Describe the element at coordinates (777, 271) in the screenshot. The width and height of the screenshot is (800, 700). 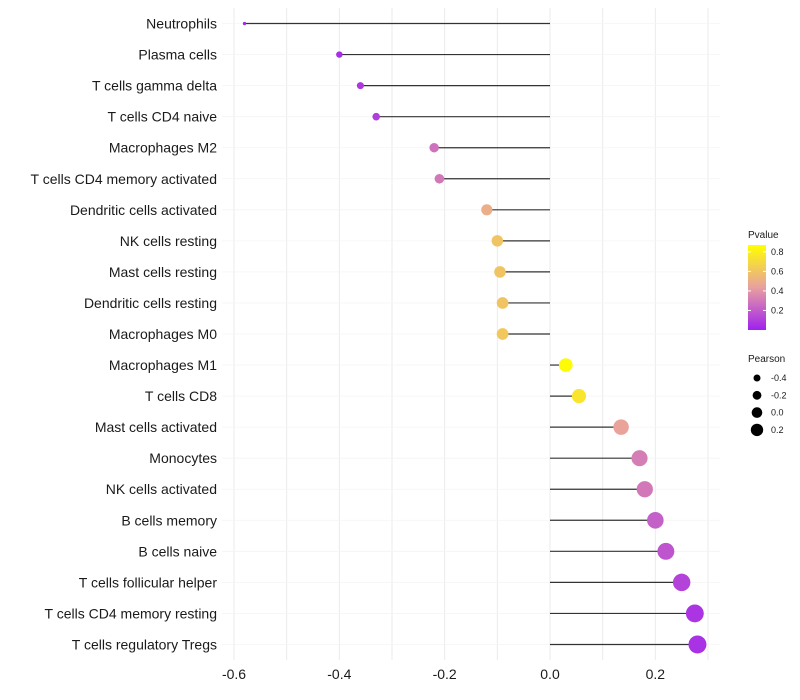
I see `colorbar-tick-label: 0.6` at that location.